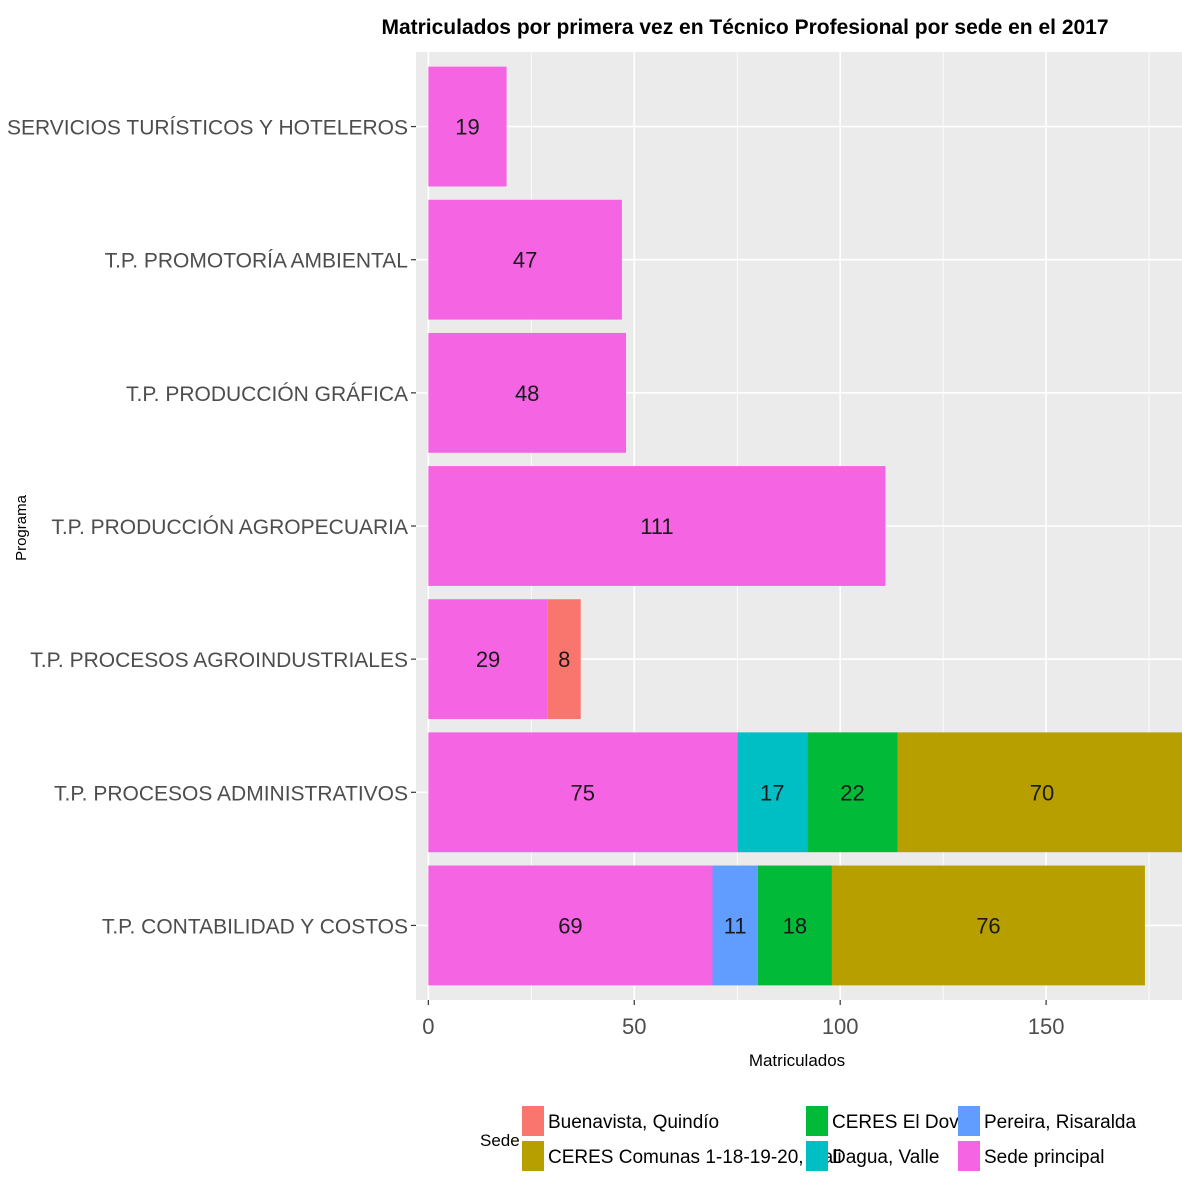  What do you see at coordinates (428, 1026) in the screenshot?
I see `x-tick-label: 0` at bounding box center [428, 1026].